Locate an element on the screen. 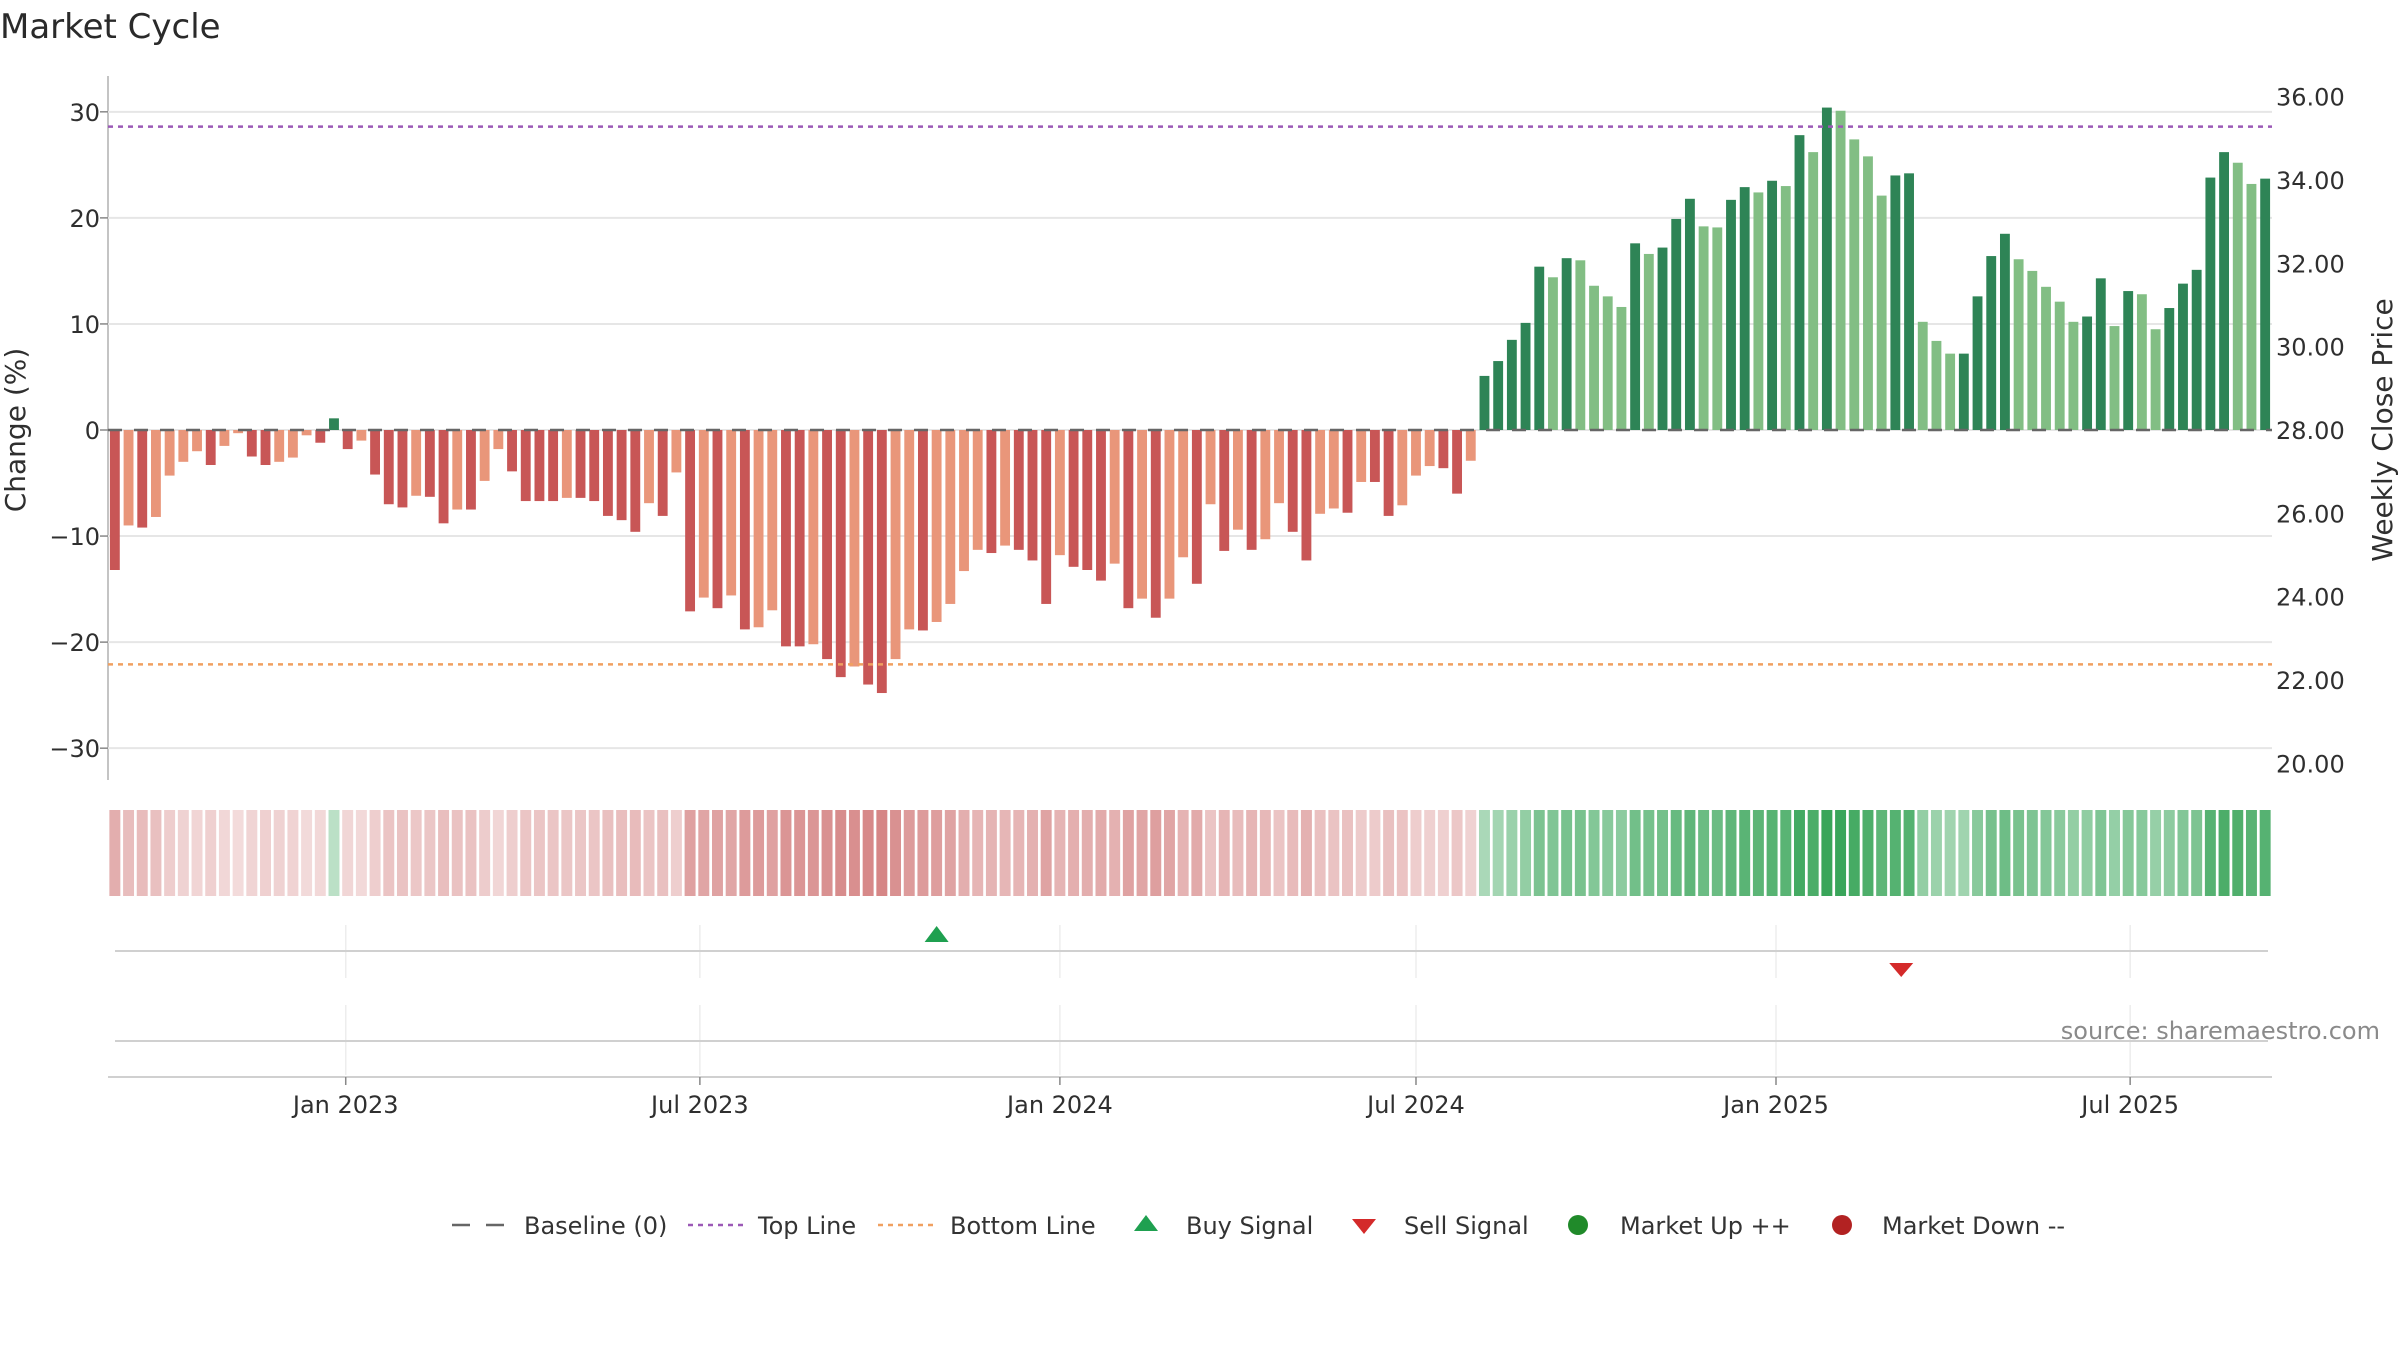  y-left-tick-label: −30 is located at coordinates (74, 749).